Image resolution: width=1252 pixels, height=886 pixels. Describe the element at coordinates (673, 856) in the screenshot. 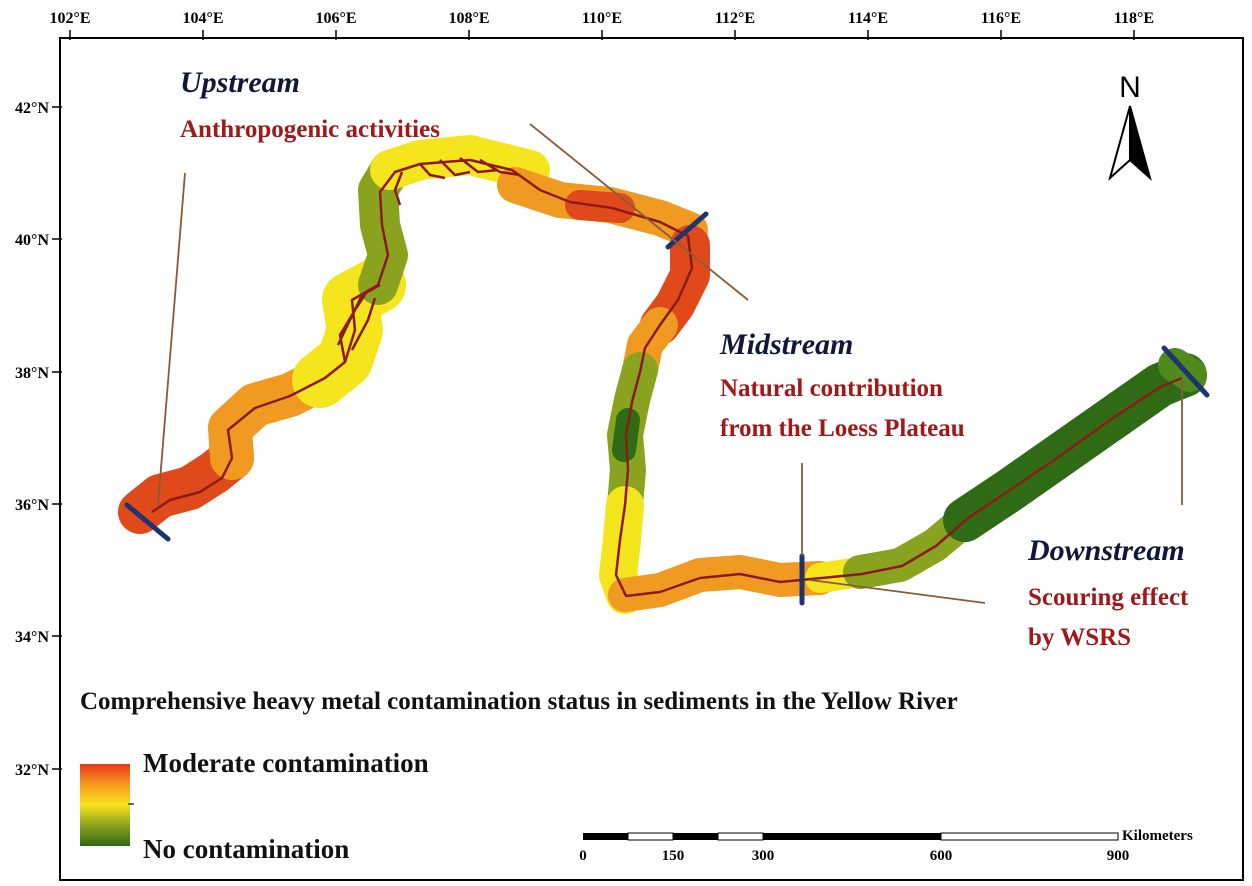

I see `scale-tick-label: 150` at that location.